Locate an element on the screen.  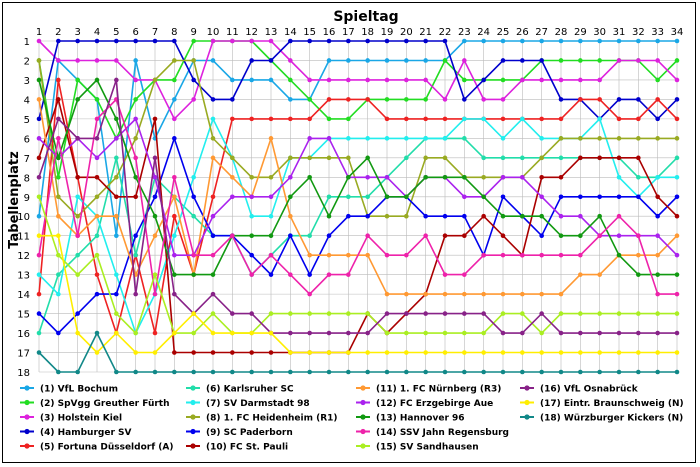
x-tick-label: 10 is located at coordinates (213, 32).